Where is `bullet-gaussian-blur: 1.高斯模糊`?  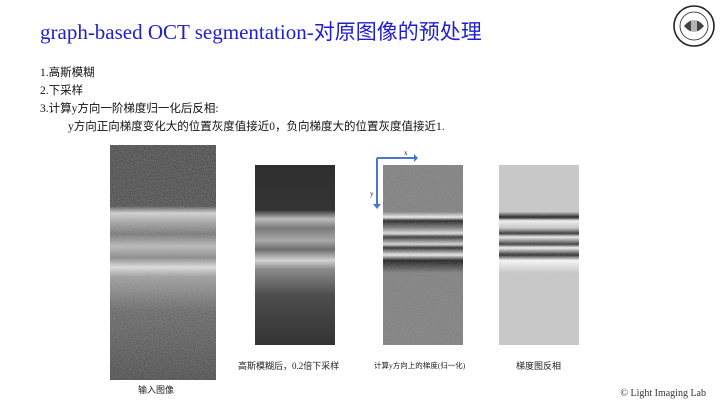 bullet-gaussian-blur: 1.高斯模糊 is located at coordinates (67, 73).